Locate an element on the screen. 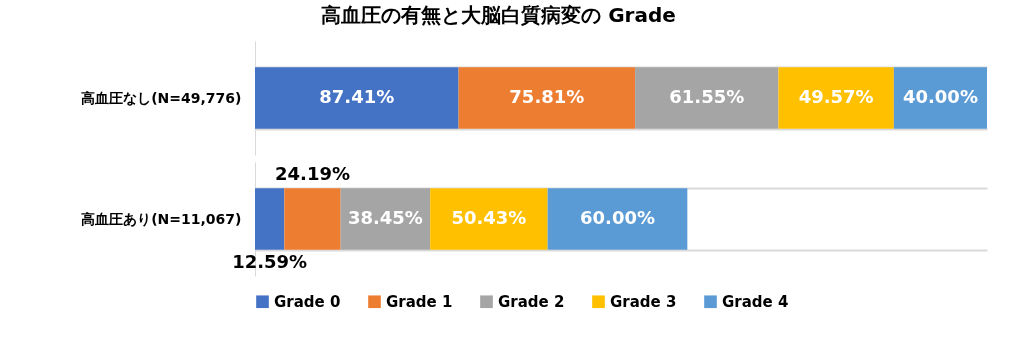 The width and height of the screenshot is (1015, 348). legend-label: Grade 4 is located at coordinates (755, 301).